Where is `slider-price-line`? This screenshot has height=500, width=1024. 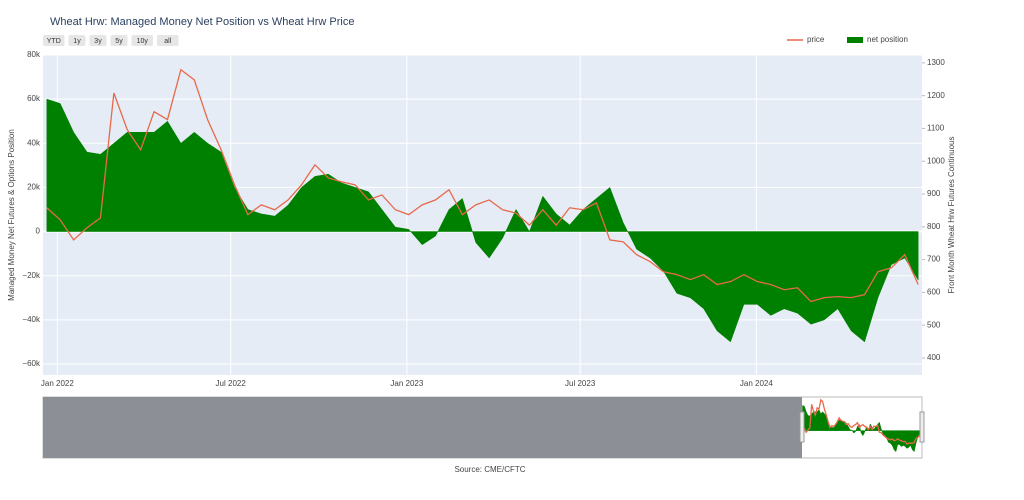
slider-price-line is located at coordinates (862, 421).